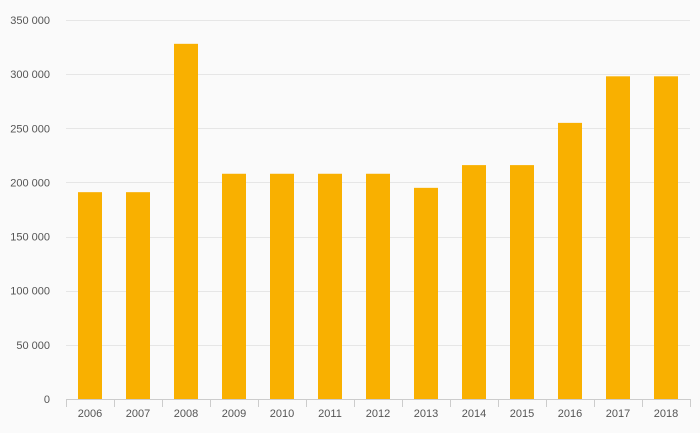 This screenshot has width=700, height=433. I want to click on bar-2018, so click(666, 238).